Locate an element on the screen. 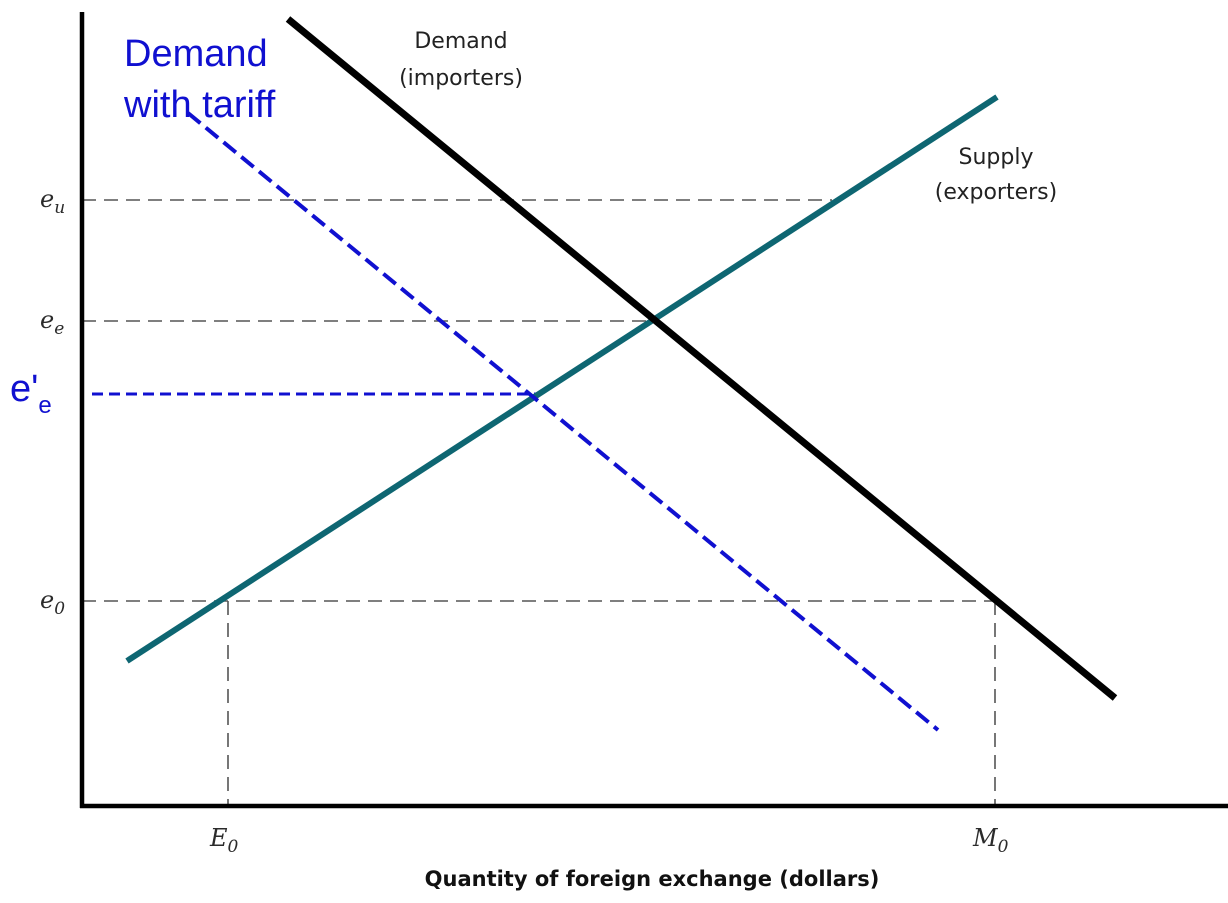  demand-label-line1: Demand is located at coordinates (460, 41).